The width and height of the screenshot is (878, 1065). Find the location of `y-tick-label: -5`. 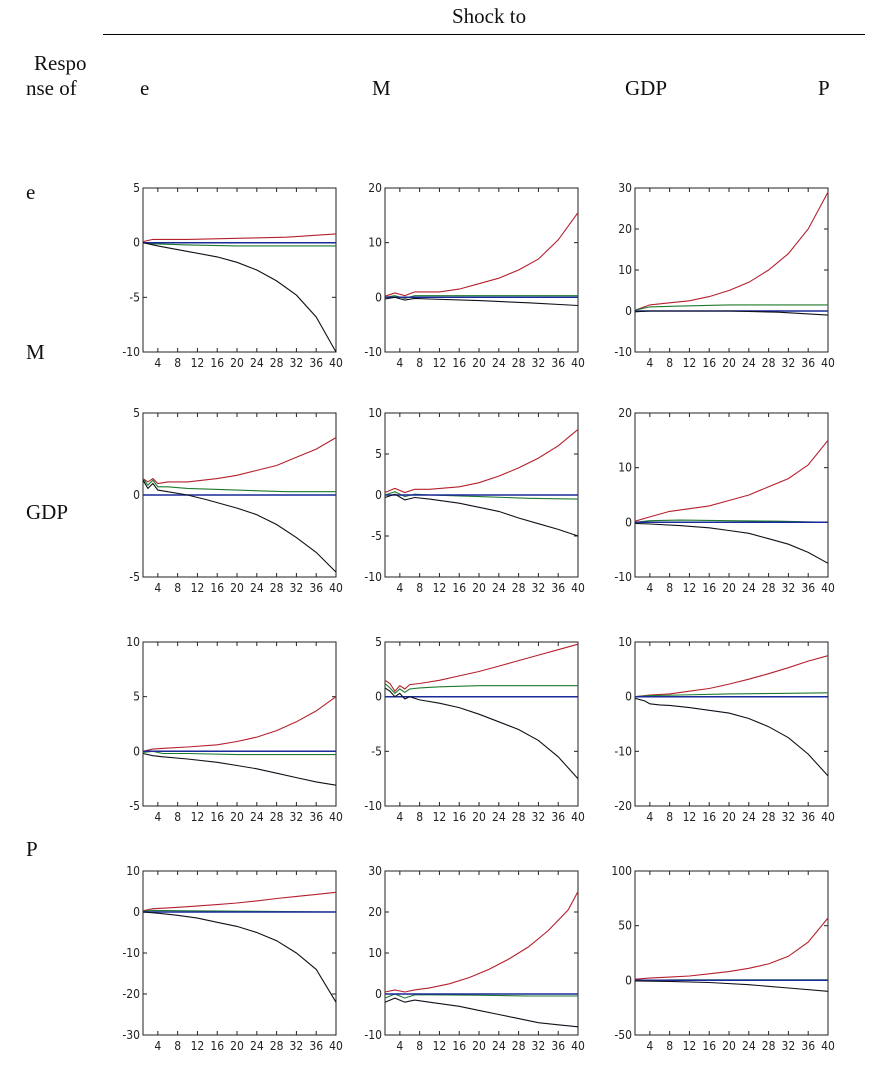

y-tick-label: -5 is located at coordinates (134, 577).